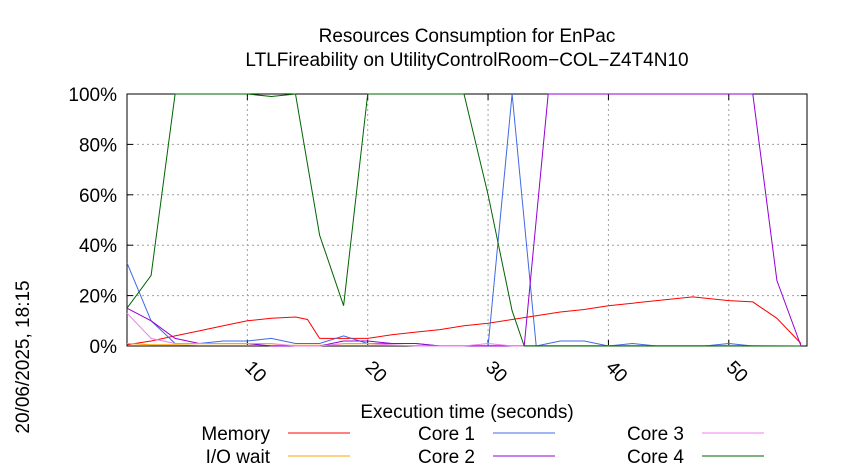  I want to click on legend-label-core-1: Core 1, so click(446, 434).